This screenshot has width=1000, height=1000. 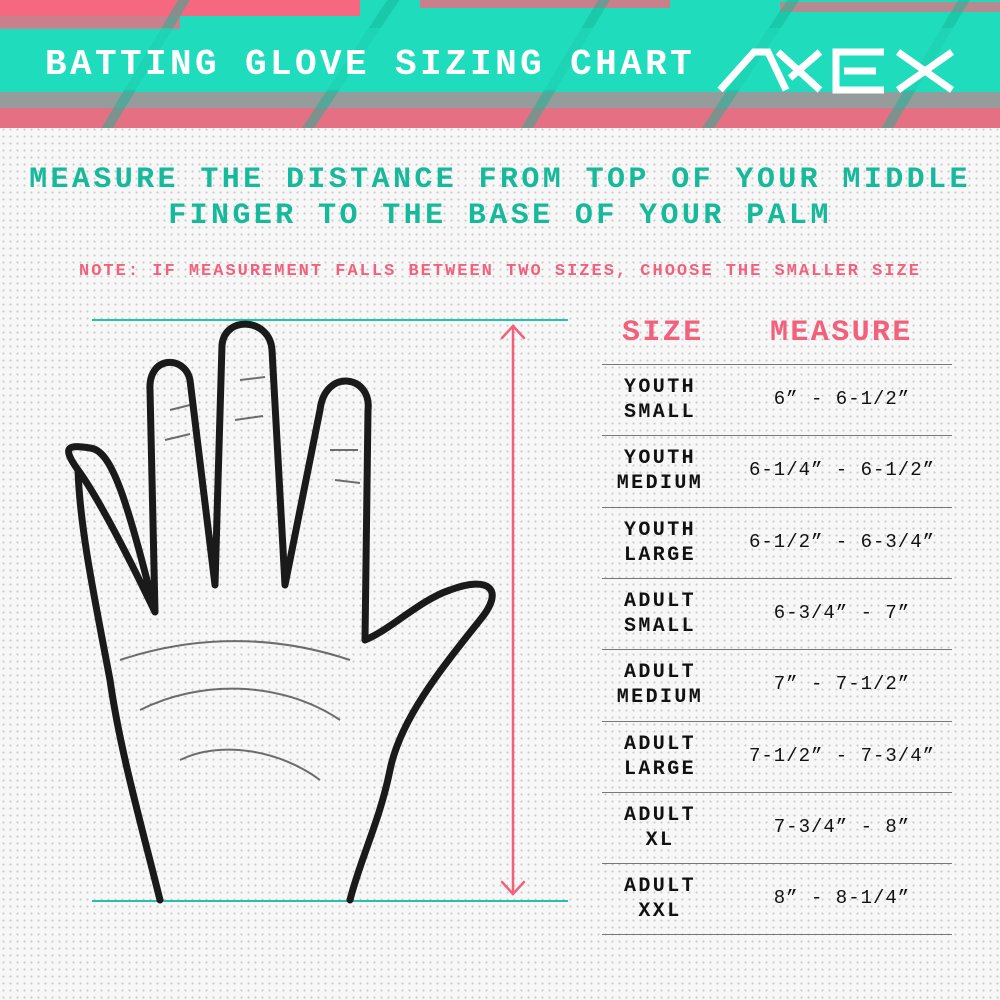 I want to click on table-bottom-rule, so click(x=777, y=934).